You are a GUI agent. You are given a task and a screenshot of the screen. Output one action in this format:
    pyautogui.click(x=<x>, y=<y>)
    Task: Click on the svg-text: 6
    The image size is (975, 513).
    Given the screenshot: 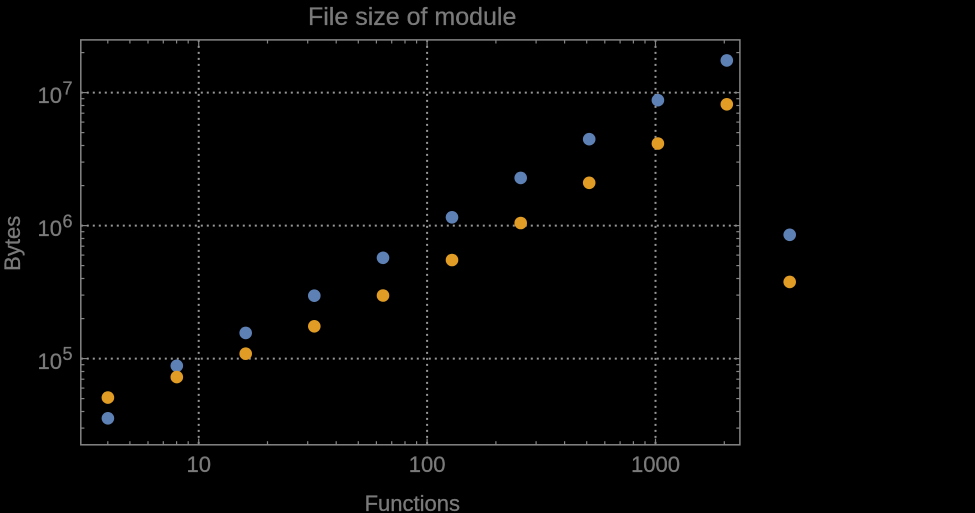 What is the action you would take?
    pyautogui.click(x=68, y=222)
    